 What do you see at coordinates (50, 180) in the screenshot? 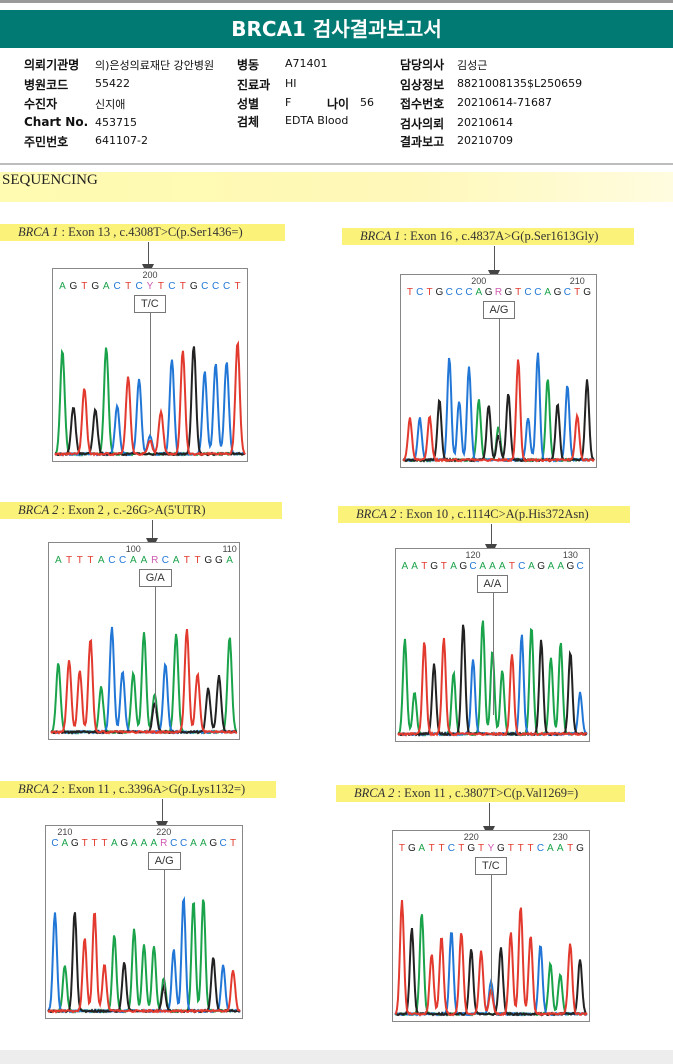
I see `section-title: SEQUENCING` at bounding box center [50, 180].